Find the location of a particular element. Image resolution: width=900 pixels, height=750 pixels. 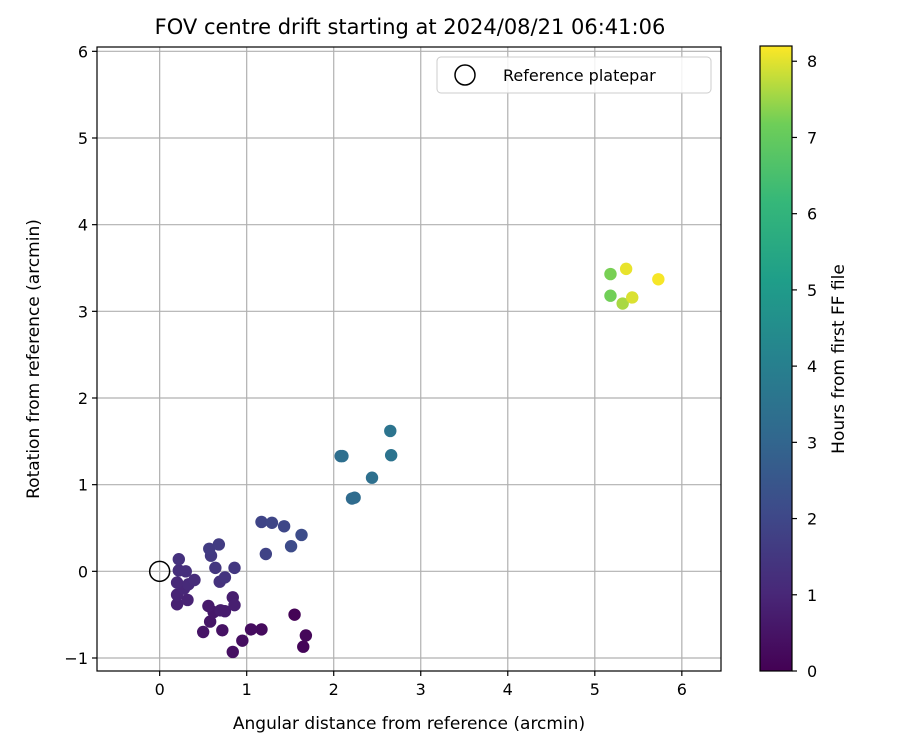

colorbar-tick-label: 0 is located at coordinates (812, 671).